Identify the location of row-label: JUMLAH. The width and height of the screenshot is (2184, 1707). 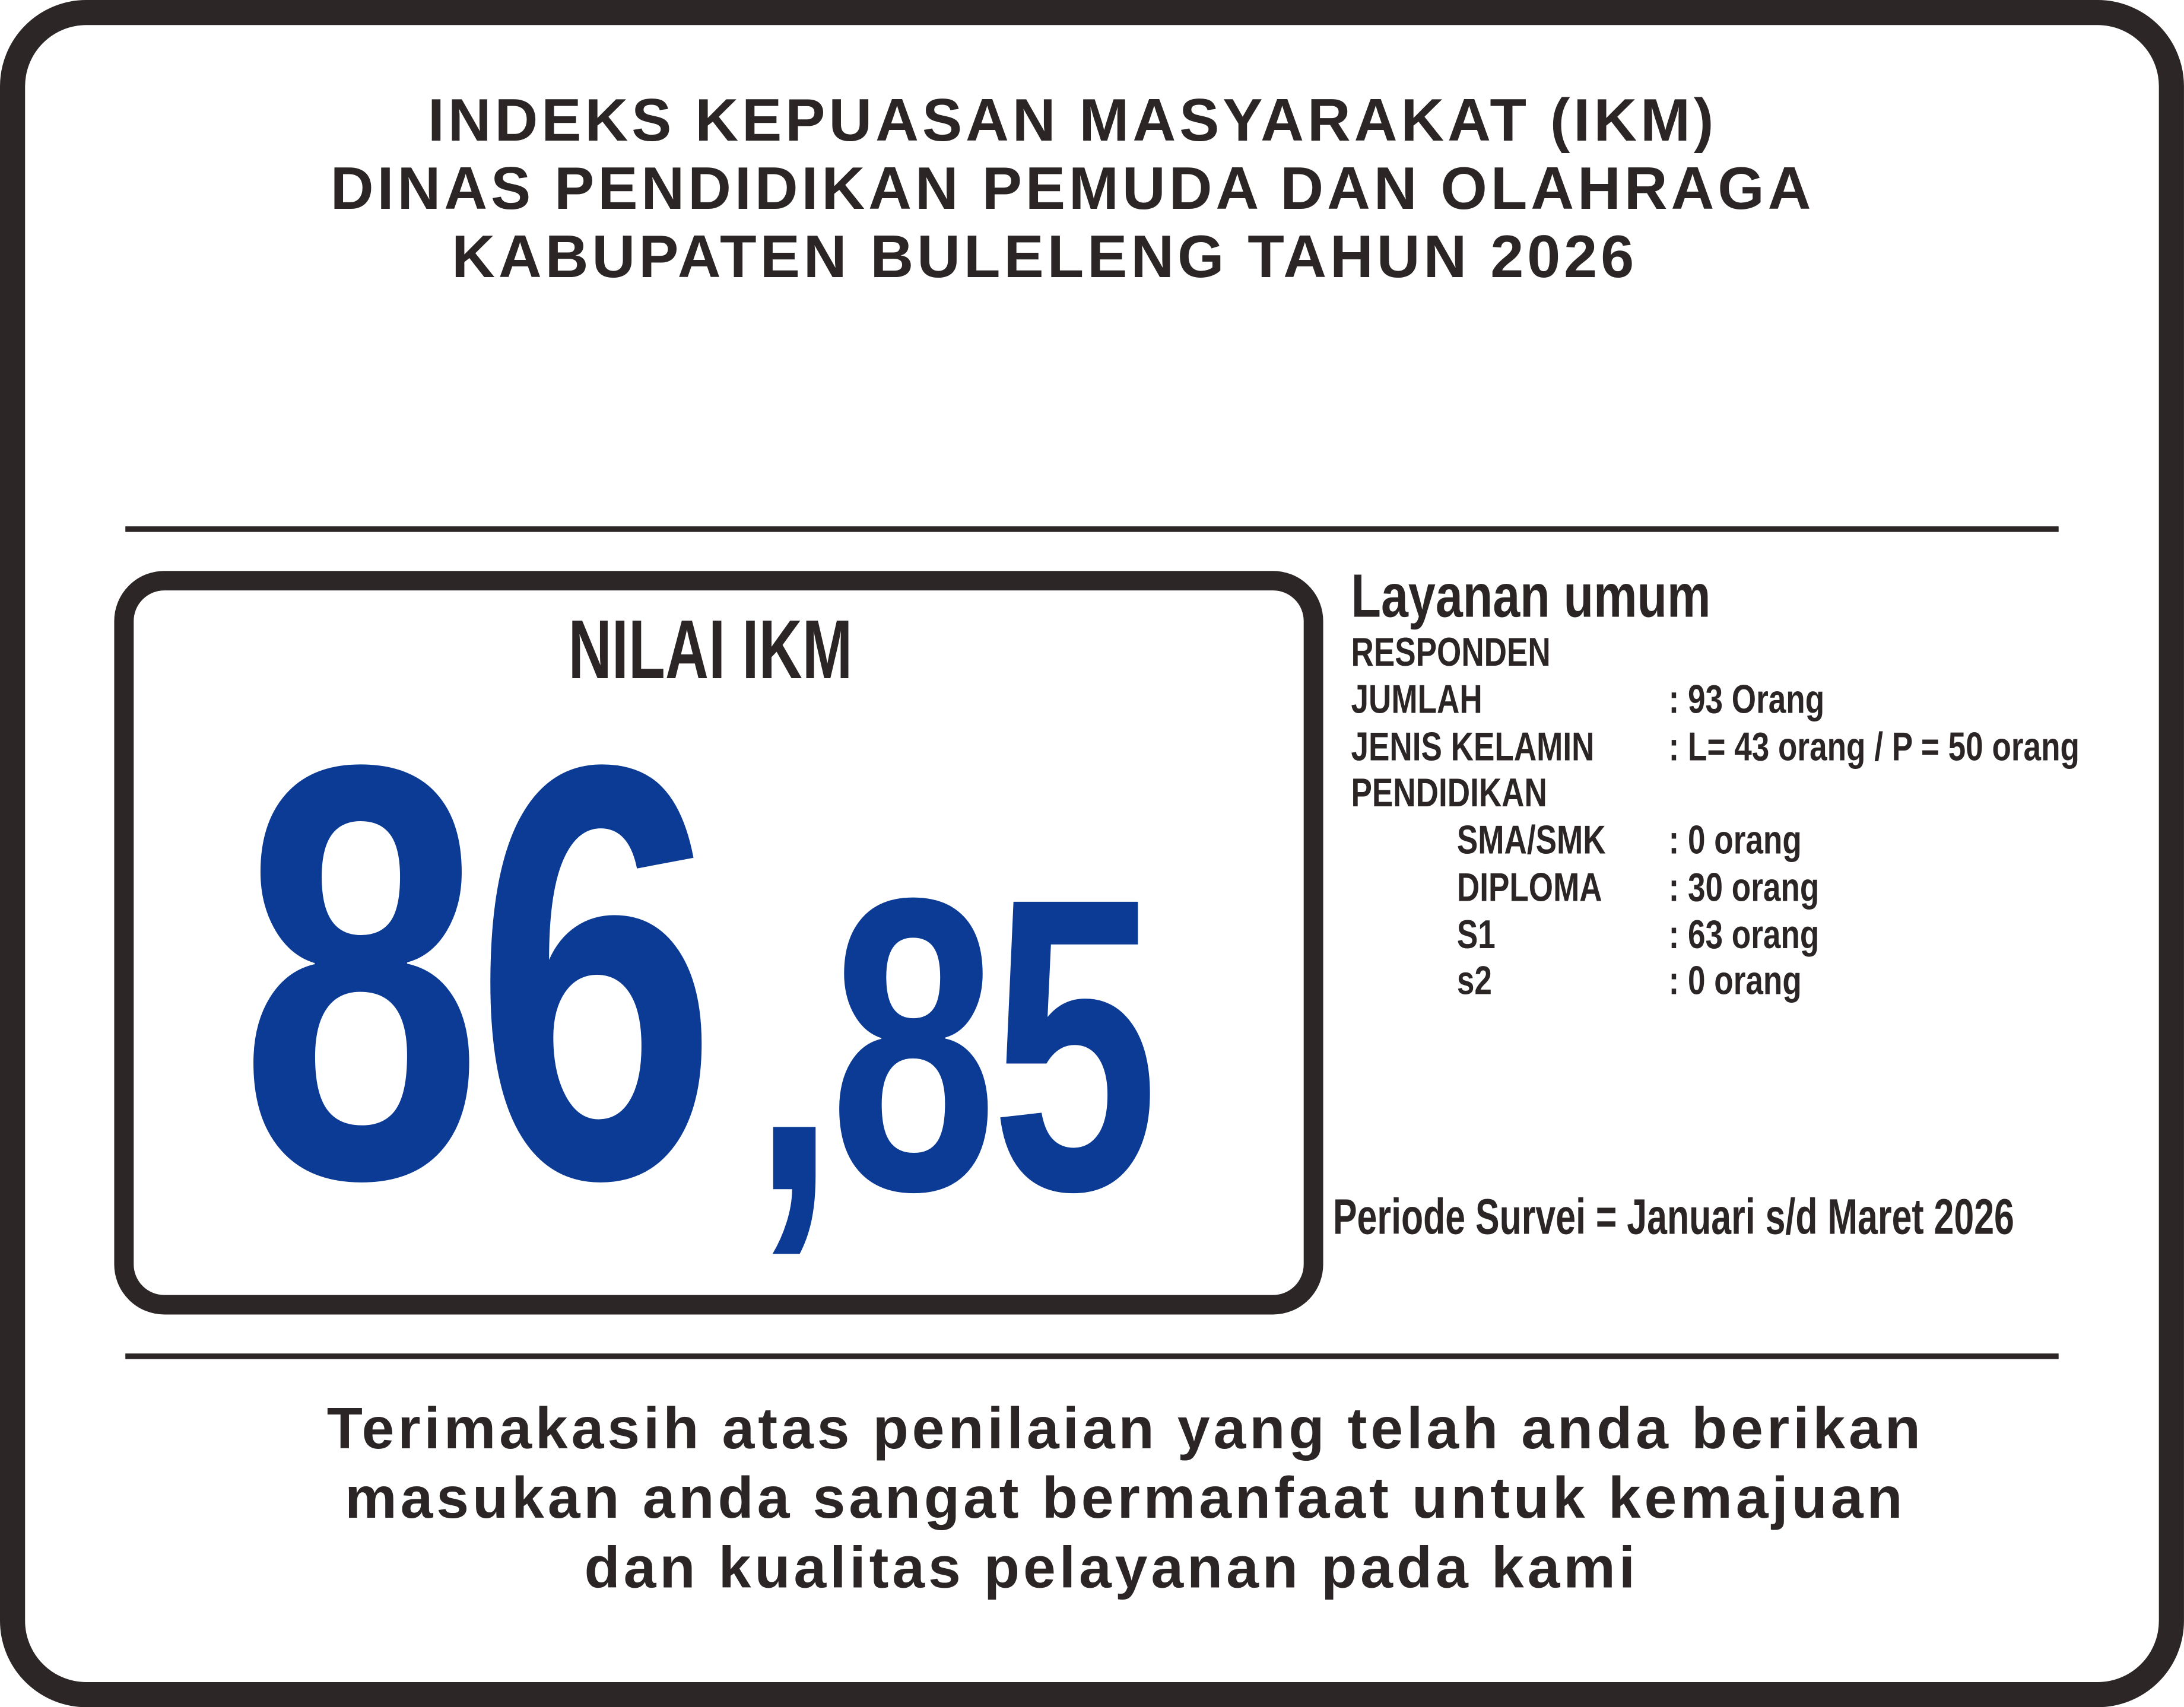
(1417, 700).